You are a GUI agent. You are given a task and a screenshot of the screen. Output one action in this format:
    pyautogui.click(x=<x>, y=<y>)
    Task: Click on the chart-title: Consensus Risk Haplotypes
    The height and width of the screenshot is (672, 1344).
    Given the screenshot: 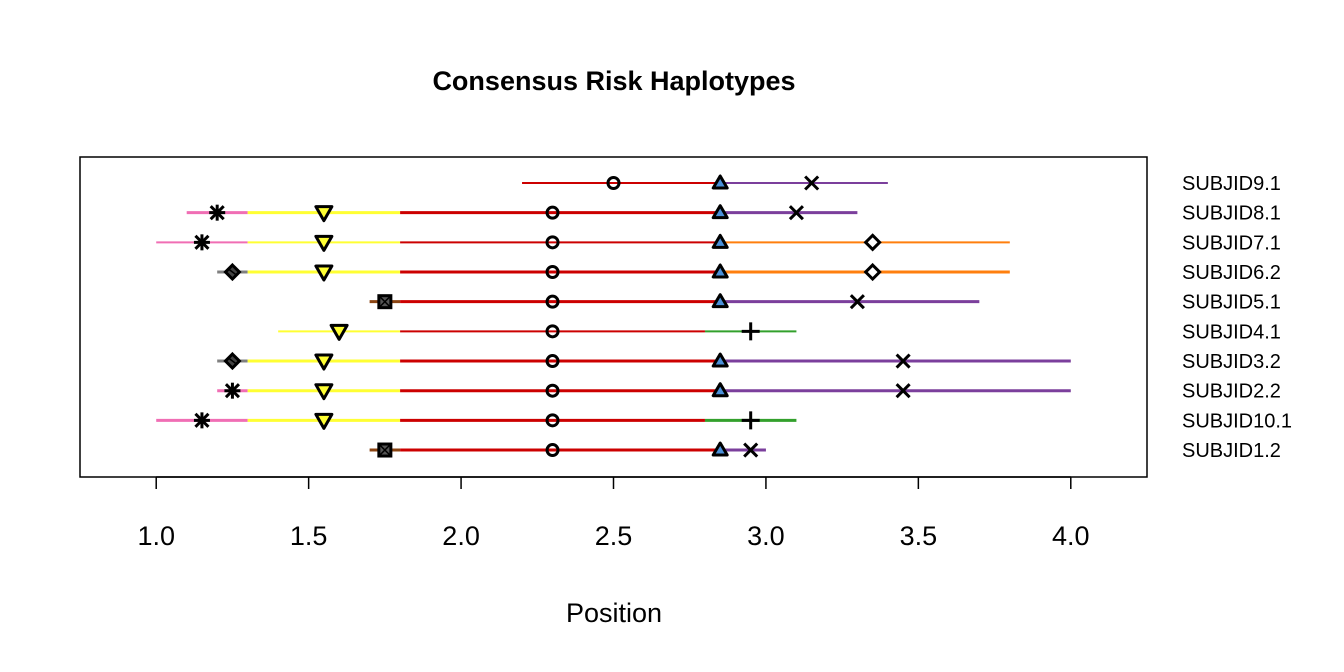 What is the action you would take?
    pyautogui.click(x=613, y=81)
    